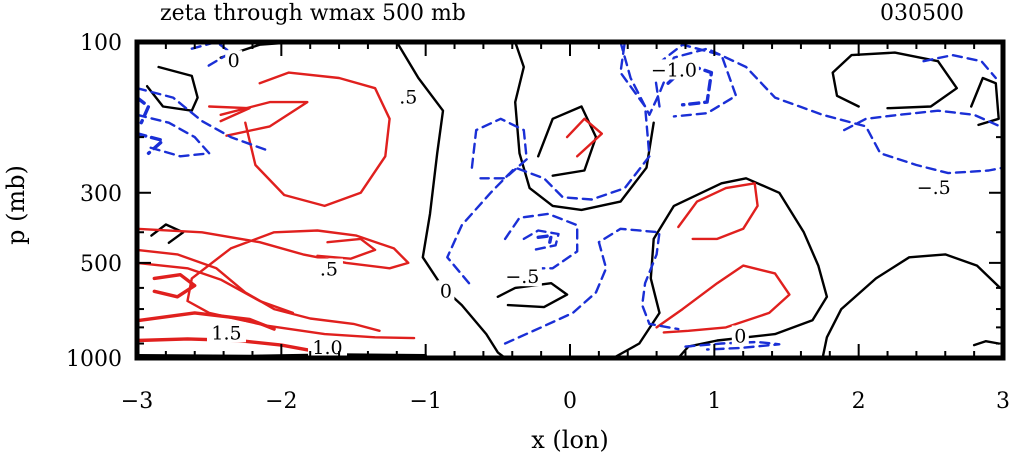 The width and height of the screenshot is (1020, 461). Describe the element at coordinates (425, 401) in the screenshot. I see `x-tick-label-2: −1` at that location.